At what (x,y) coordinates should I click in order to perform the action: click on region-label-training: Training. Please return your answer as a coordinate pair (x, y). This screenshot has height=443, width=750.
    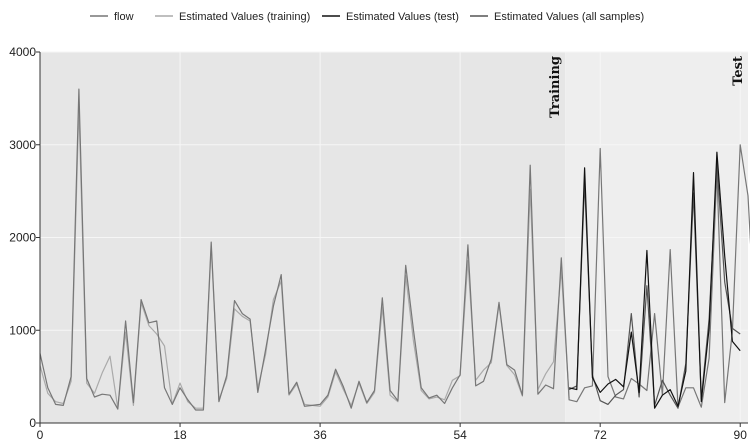
    Looking at the image, I should click on (555, 87).